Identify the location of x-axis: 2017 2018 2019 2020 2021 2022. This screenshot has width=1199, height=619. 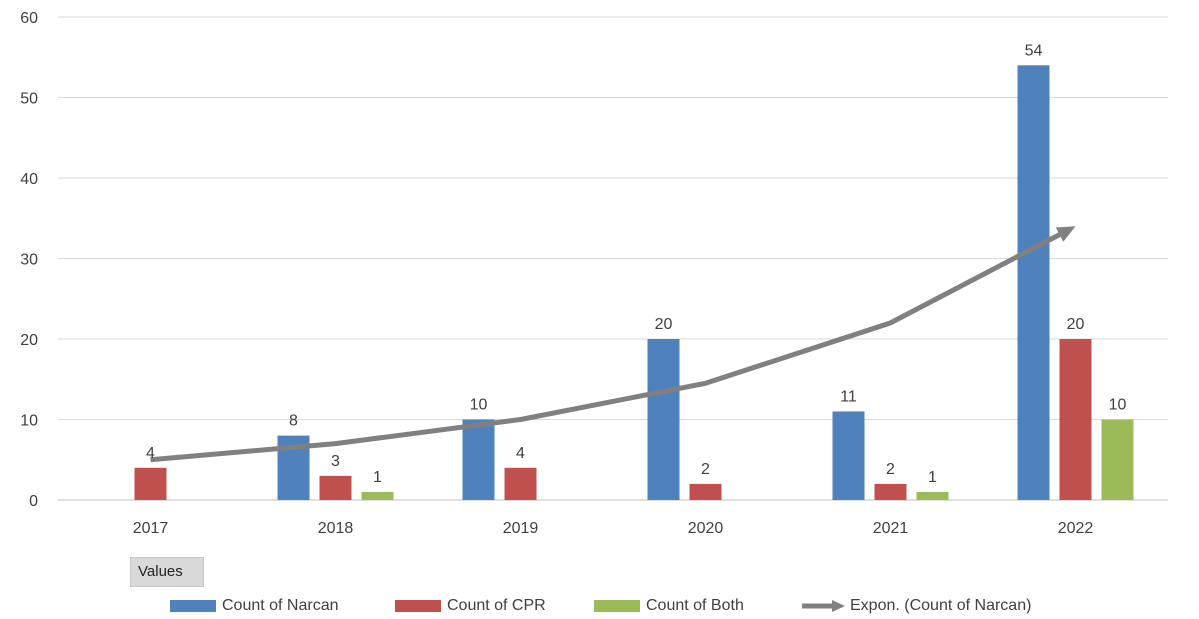
(613, 528).